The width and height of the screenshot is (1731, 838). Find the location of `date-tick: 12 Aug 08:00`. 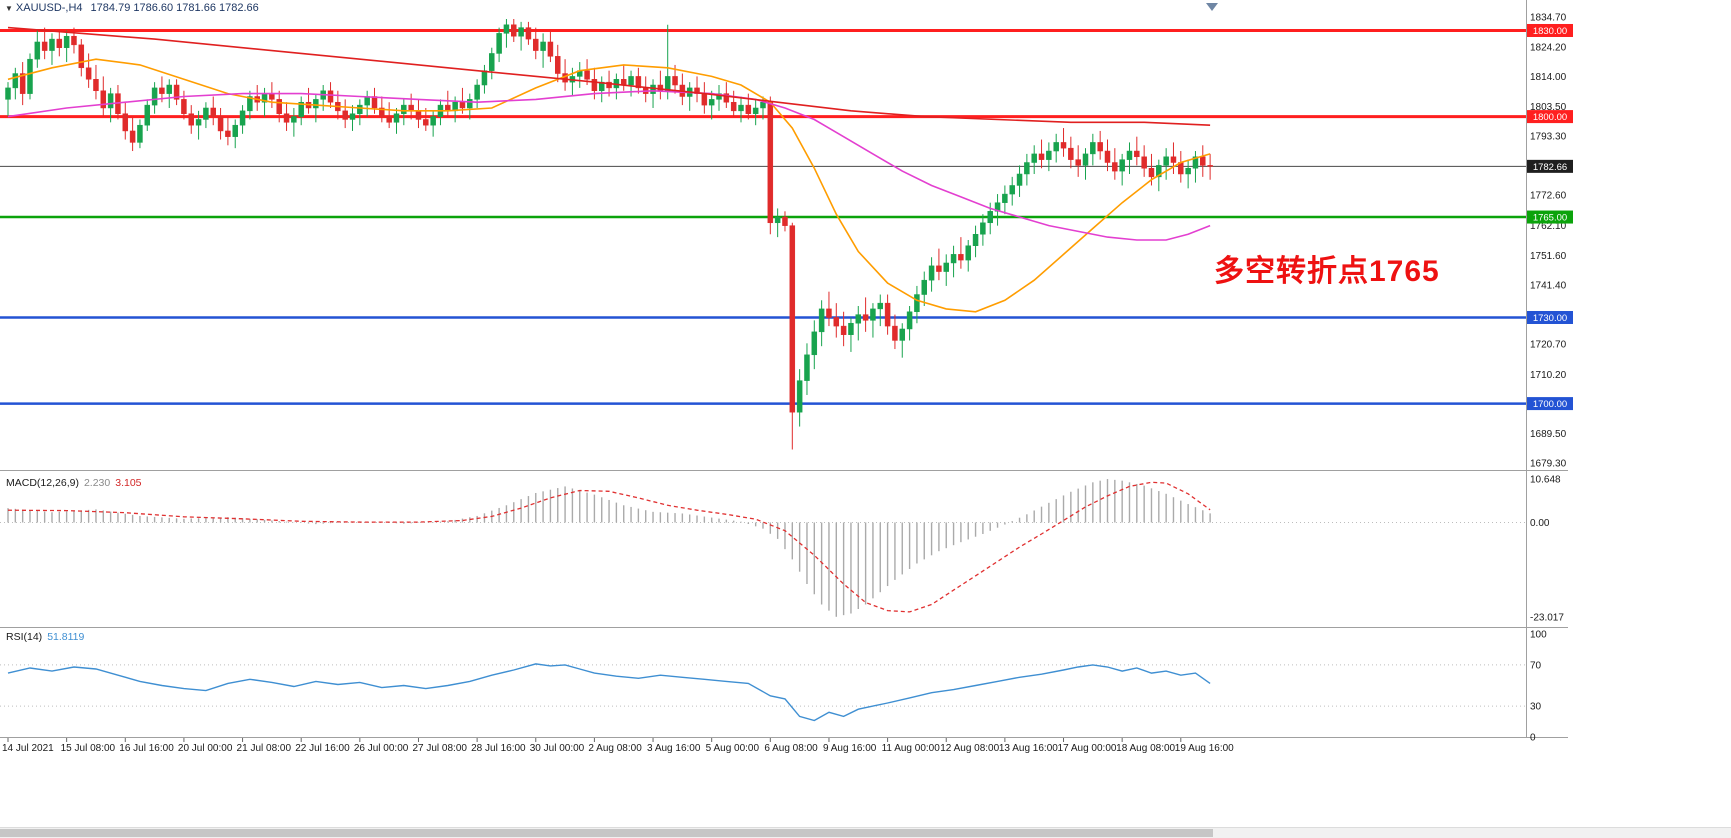

date-tick: 12 Aug 08:00 is located at coordinates (969, 748).